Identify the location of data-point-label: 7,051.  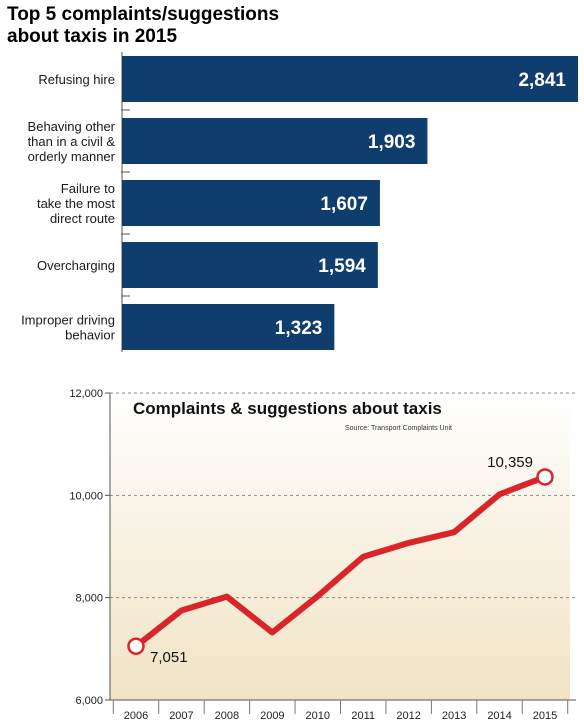
(169, 657).